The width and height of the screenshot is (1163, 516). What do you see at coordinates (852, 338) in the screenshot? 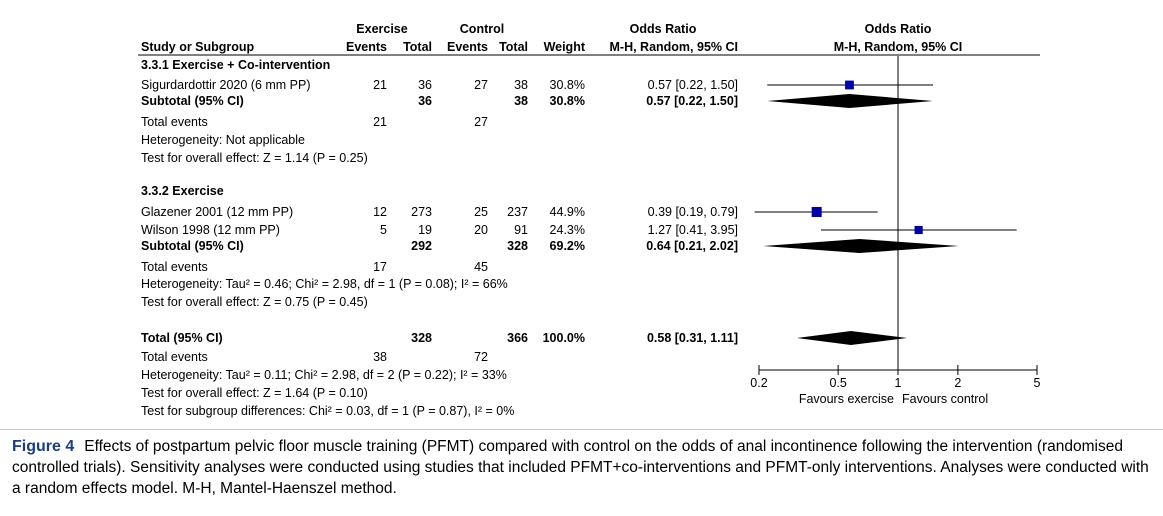
I see `overall-total-diamond` at bounding box center [852, 338].